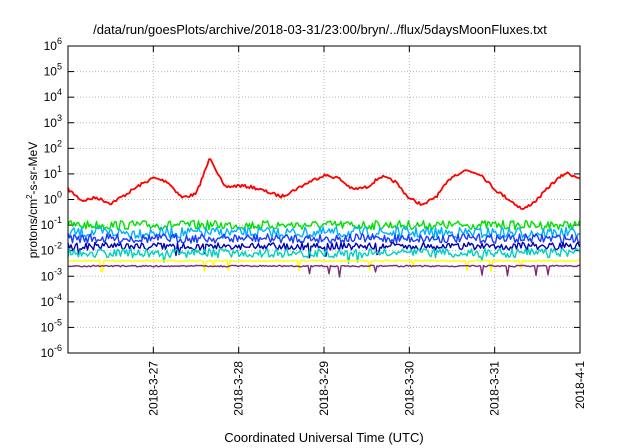  What do you see at coordinates (495, 388) in the screenshot?
I see `x-tick-label: 2018-3-31` at bounding box center [495, 388].